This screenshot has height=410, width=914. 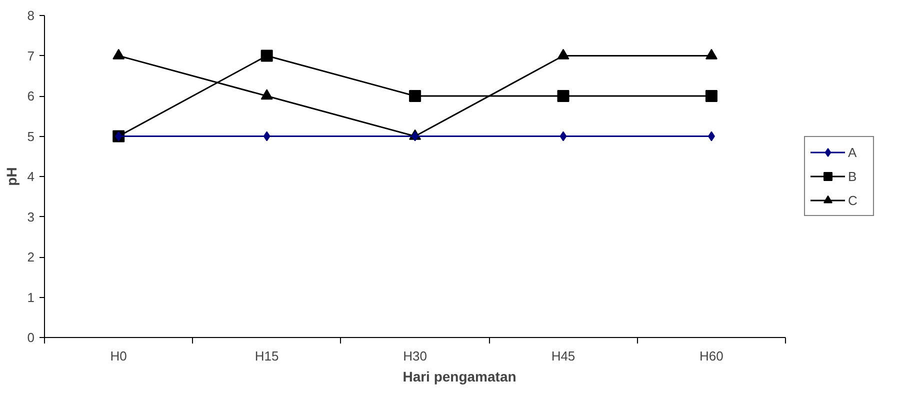 What do you see at coordinates (31, 96) in the screenshot?
I see `y-tick-label: 6` at bounding box center [31, 96].